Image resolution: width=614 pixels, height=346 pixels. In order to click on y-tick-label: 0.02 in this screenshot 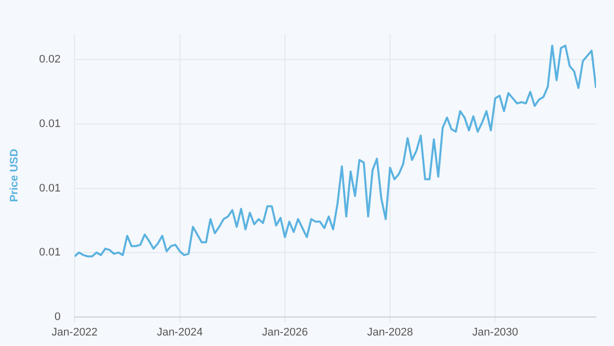, I will do `click(50, 60)`.